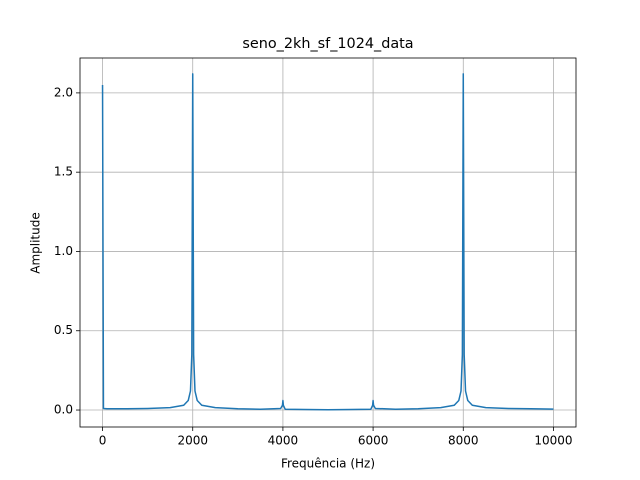 This screenshot has width=640, height=480. Describe the element at coordinates (63, 172) in the screenshot. I see `y-tick-label: 1.5` at that location.